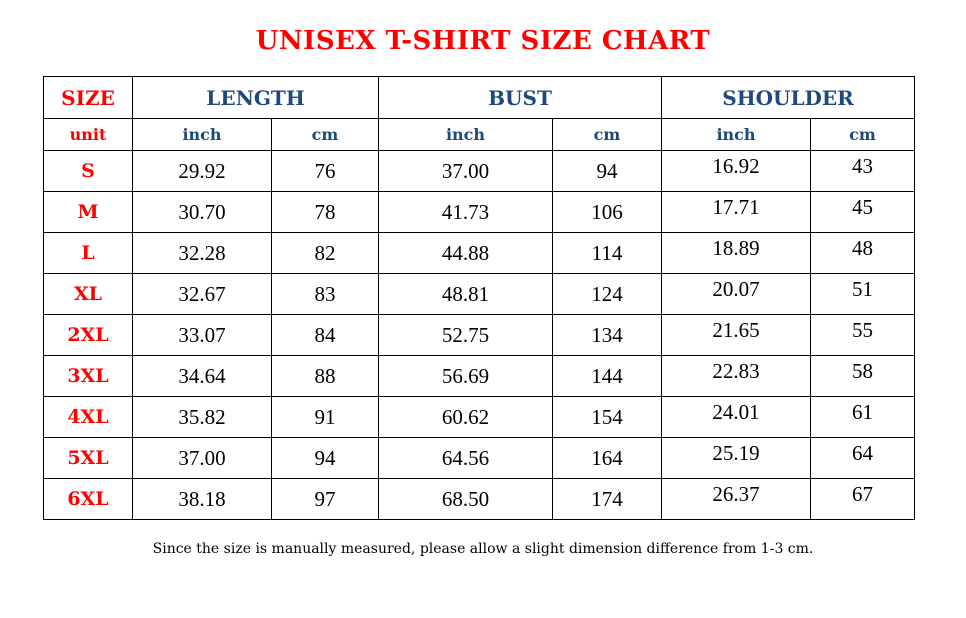 The image size is (966, 618). I want to click on cell-shoulder-in: 26.37, so click(736, 499).